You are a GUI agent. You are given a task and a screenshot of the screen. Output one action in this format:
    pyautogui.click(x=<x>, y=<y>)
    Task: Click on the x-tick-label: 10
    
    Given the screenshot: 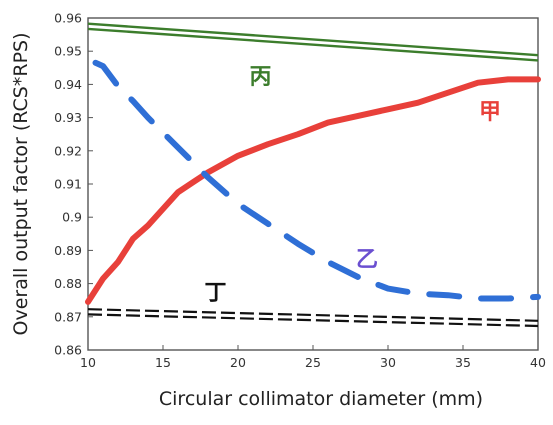 What is the action you would take?
    pyautogui.click(x=88, y=362)
    